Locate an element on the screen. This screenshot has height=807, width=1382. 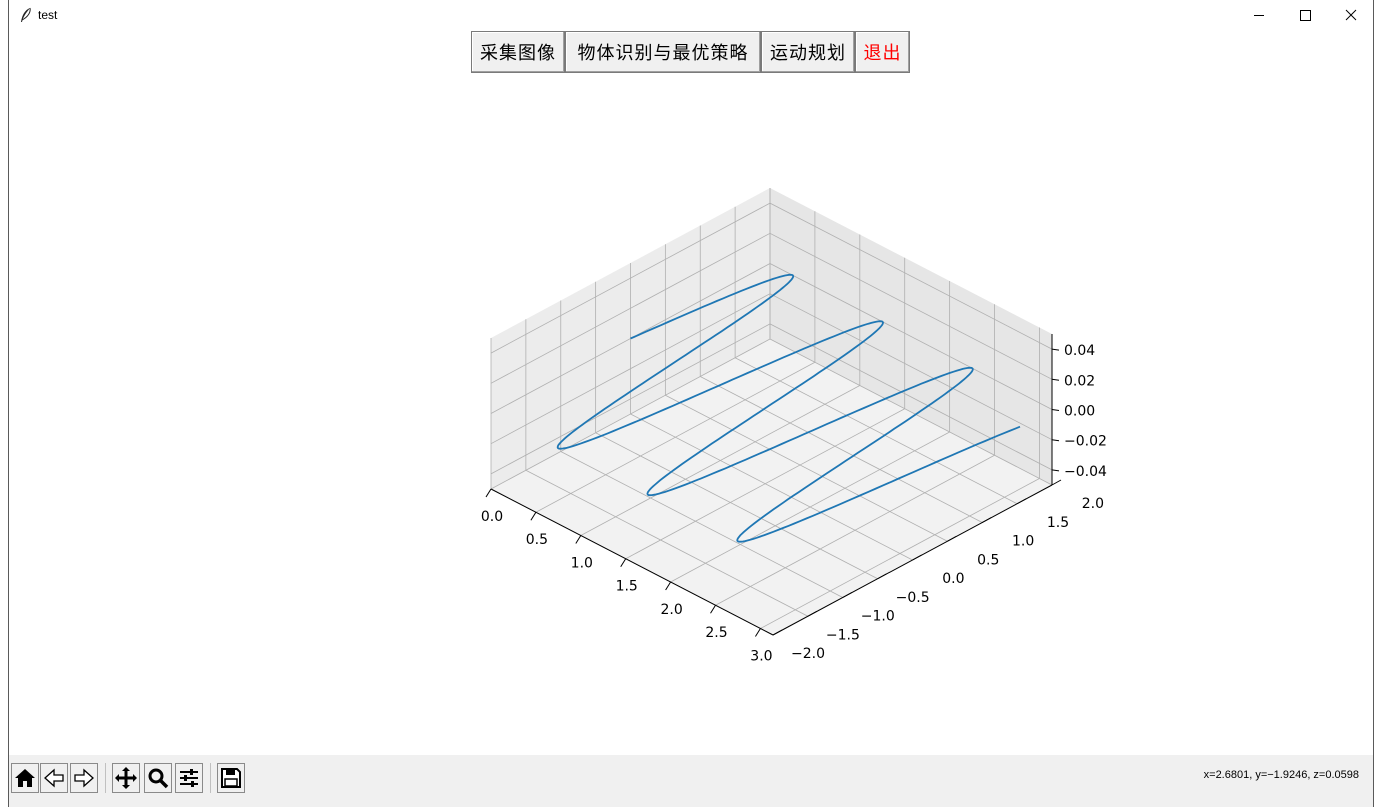
navigation-toolbar: x=2.6801, y=−1.9246, z=0.0598 is located at coordinates (691, 781).